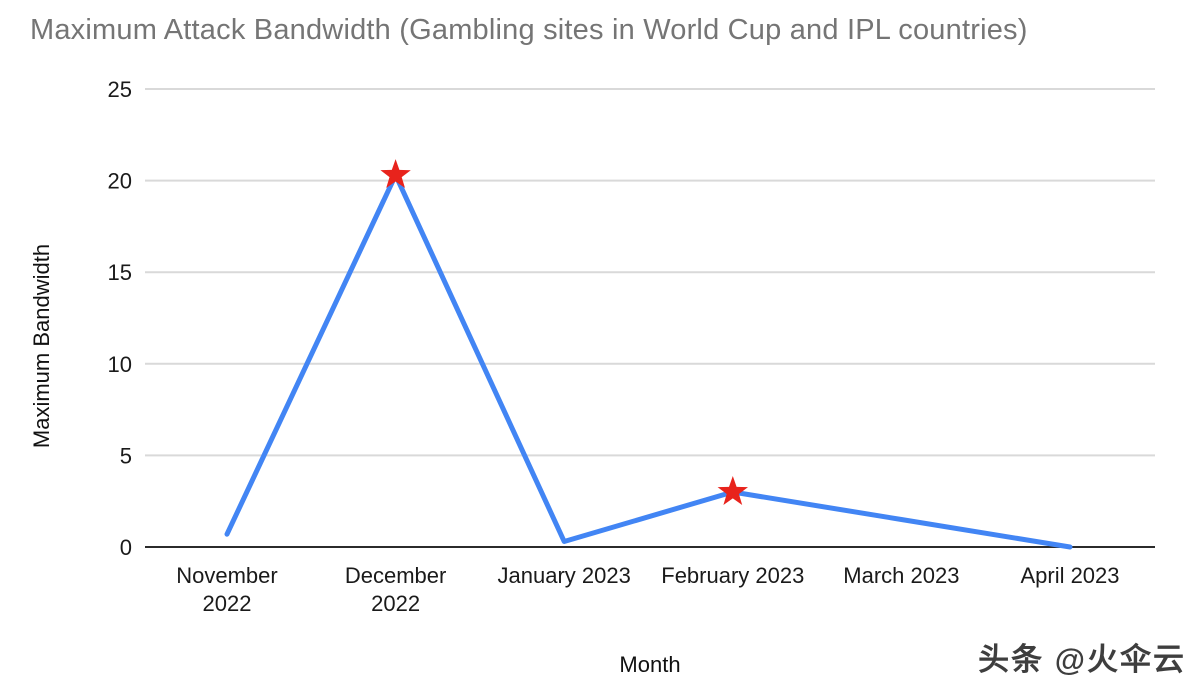 The width and height of the screenshot is (1200, 700). Describe the element at coordinates (650, 664) in the screenshot. I see `x-axis-title: Month` at that location.